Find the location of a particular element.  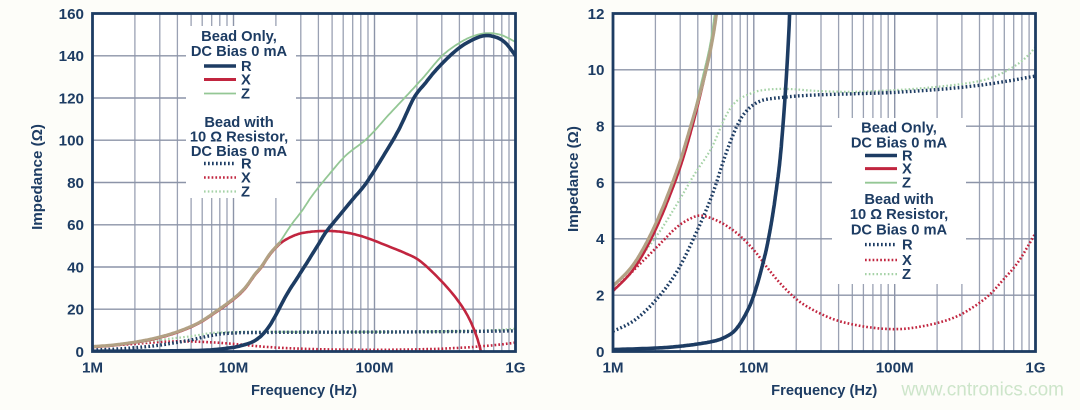

svg-text: 2 is located at coordinates (600, 296).